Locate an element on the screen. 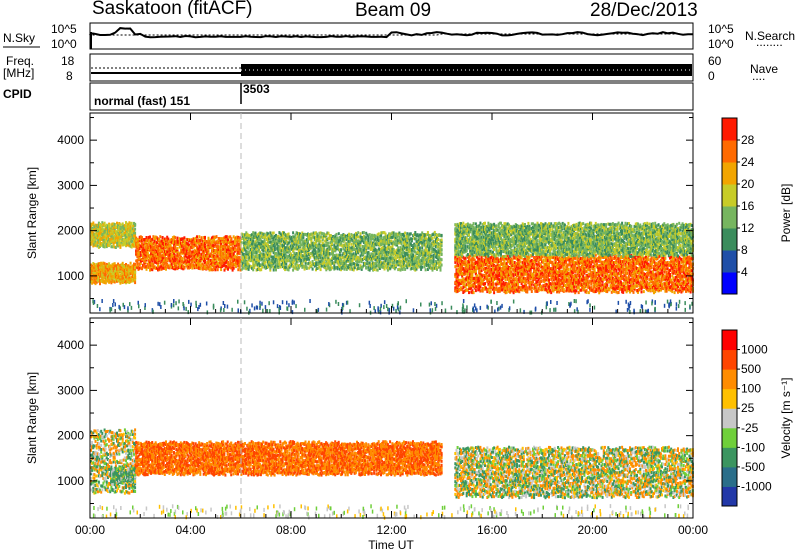 This screenshot has height=559, width=800. nsky-trace is located at coordinates (391, 38).